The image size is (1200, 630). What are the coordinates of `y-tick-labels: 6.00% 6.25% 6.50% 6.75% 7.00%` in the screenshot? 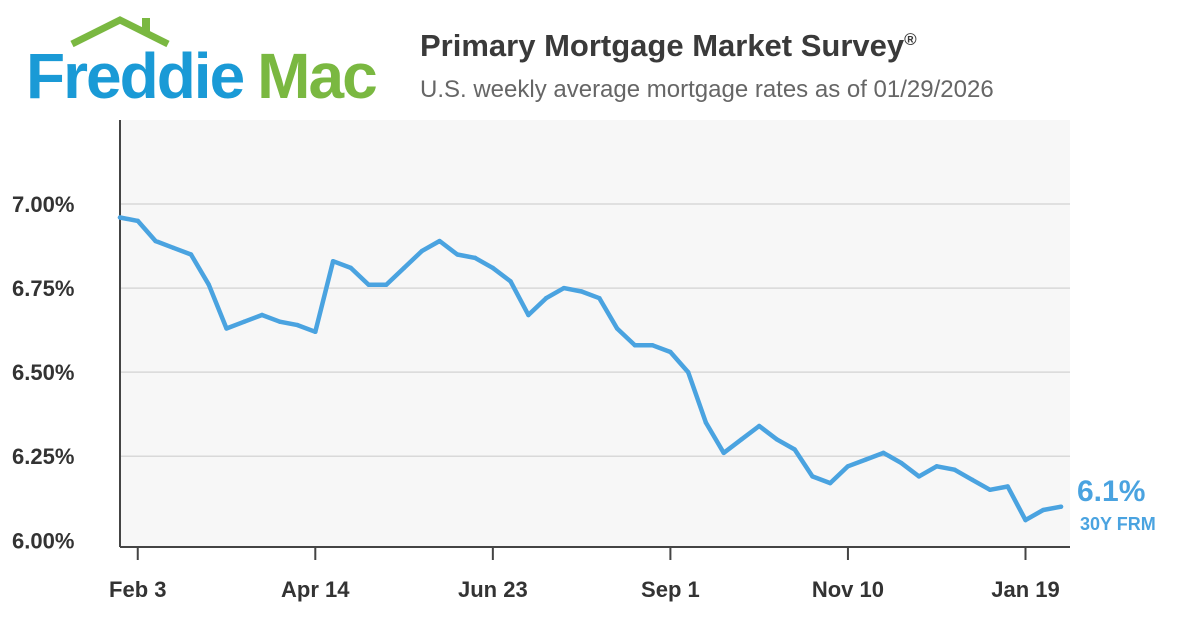 It's located at (43, 372).